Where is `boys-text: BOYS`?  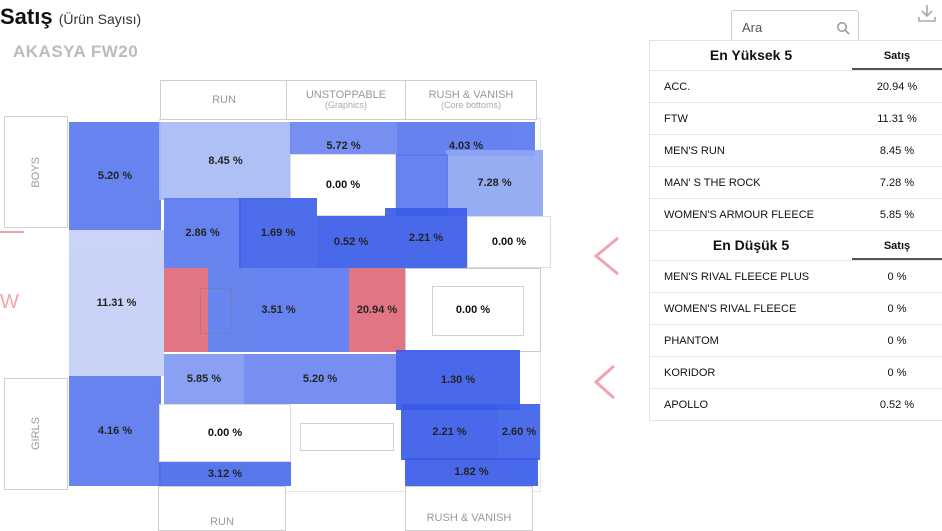
boys-text: BOYS is located at coordinates (35, 172).